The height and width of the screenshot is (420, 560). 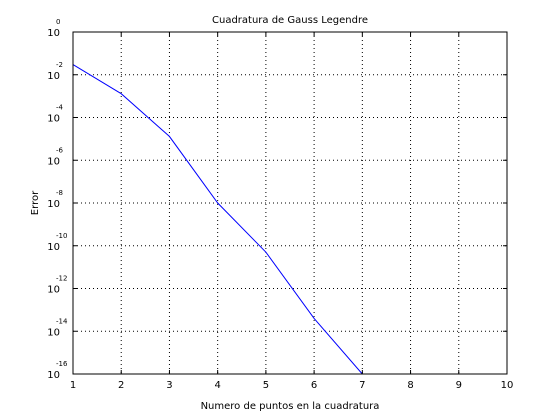 I want to click on y-tick-label-exponent: -16, so click(x=62, y=364).